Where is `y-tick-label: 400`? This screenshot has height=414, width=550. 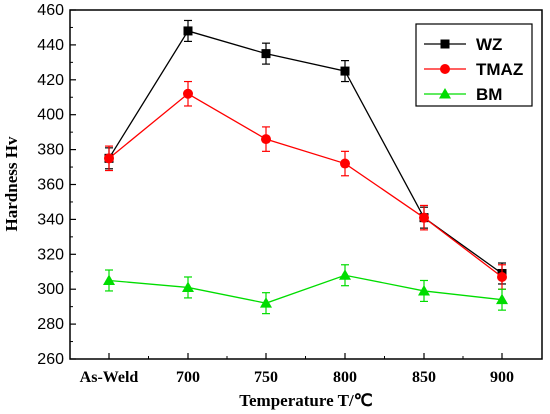 y-tick-label: 400 is located at coordinates (50, 115).